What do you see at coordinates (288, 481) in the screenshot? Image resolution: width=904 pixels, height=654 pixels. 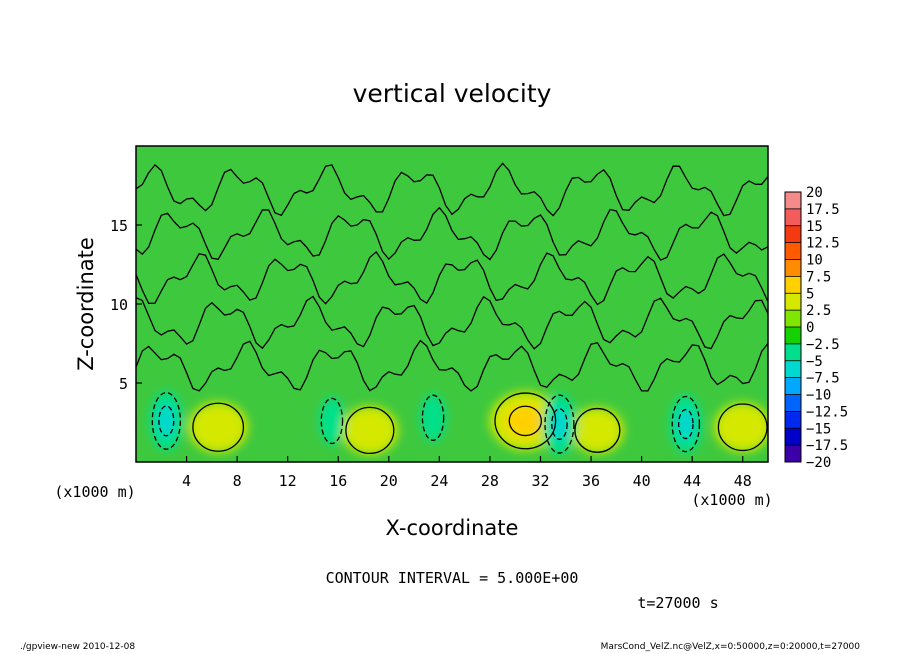 I see `x-tick-label: 12` at bounding box center [288, 481].